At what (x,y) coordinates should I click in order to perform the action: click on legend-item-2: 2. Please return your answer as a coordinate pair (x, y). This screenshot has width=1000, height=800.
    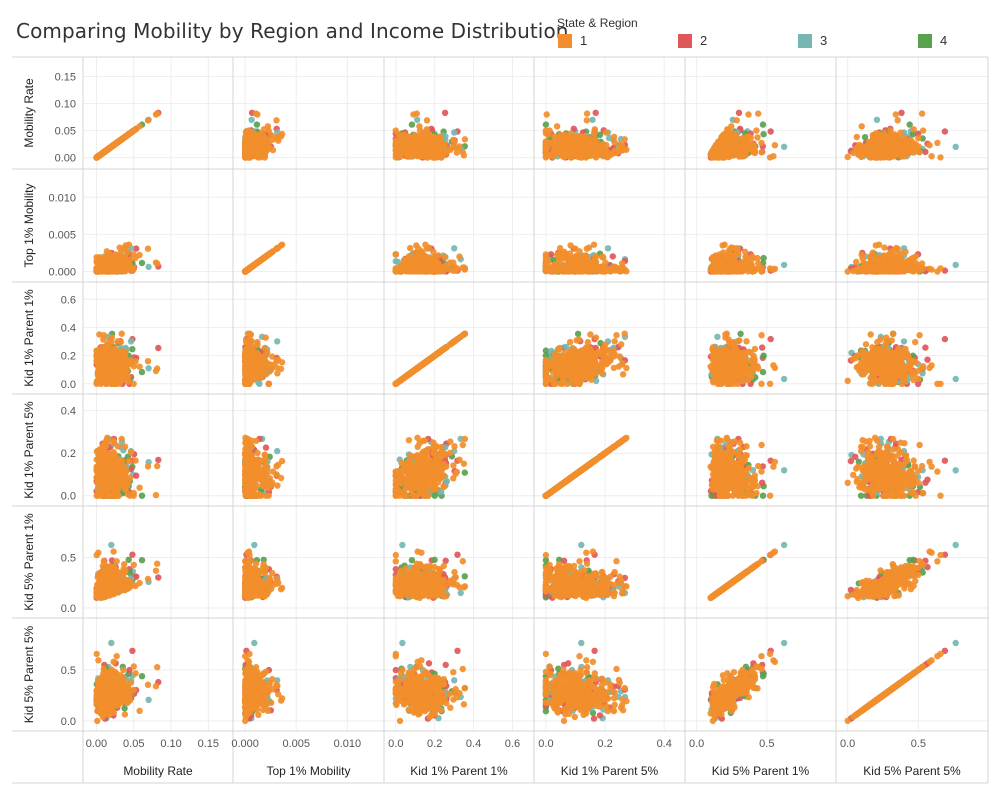
    Looking at the image, I should click on (692, 40).